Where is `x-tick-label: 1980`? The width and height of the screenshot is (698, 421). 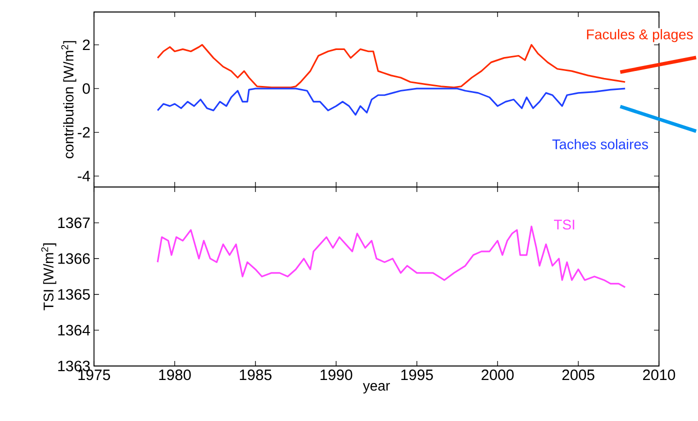 x-tick-label: 1980 is located at coordinates (175, 375).